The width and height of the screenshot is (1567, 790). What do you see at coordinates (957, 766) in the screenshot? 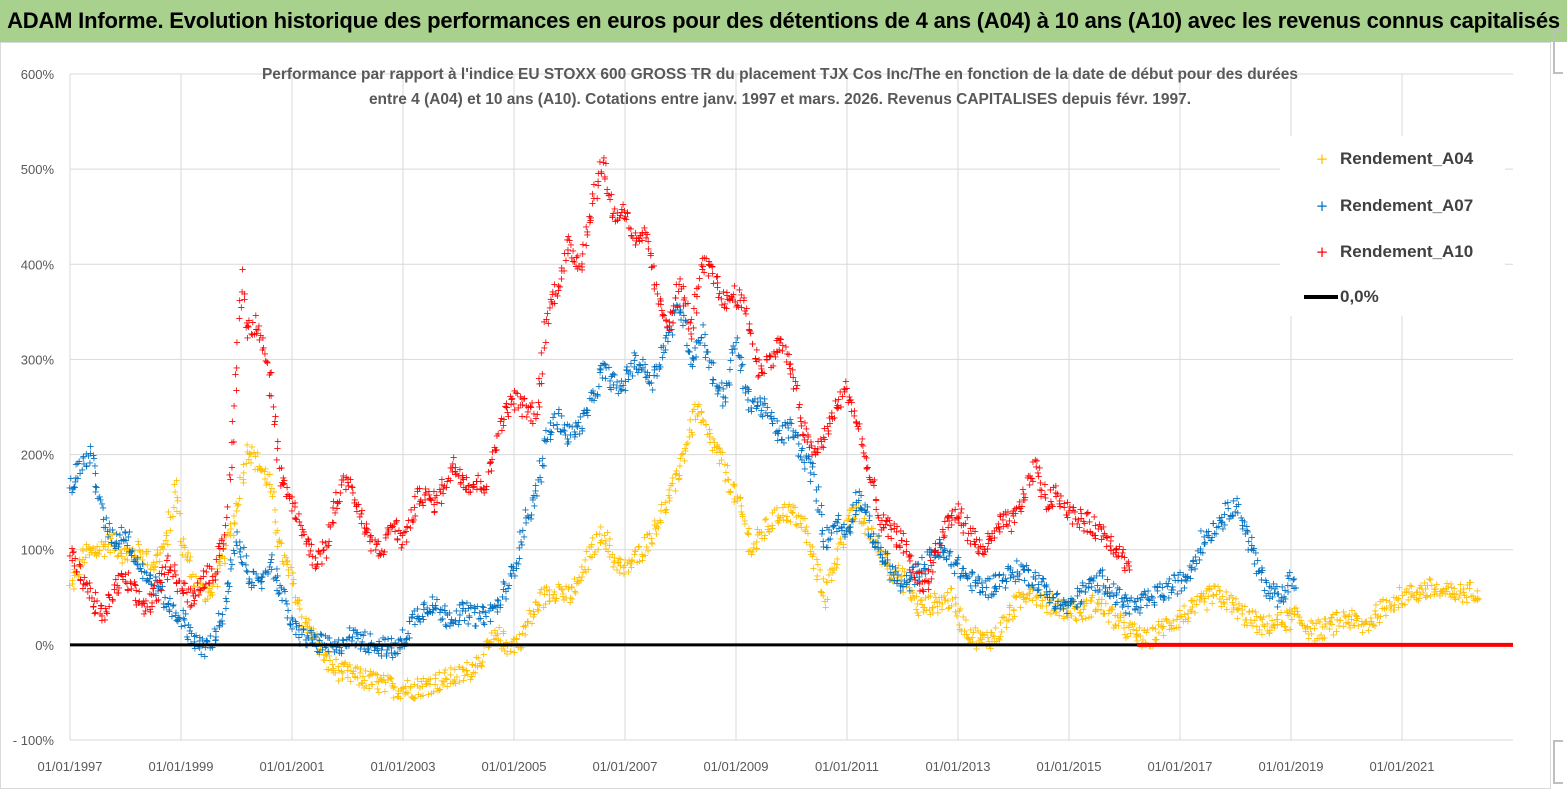
I see `x-tick-label: 01/01/2013` at bounding box center [957, 766].